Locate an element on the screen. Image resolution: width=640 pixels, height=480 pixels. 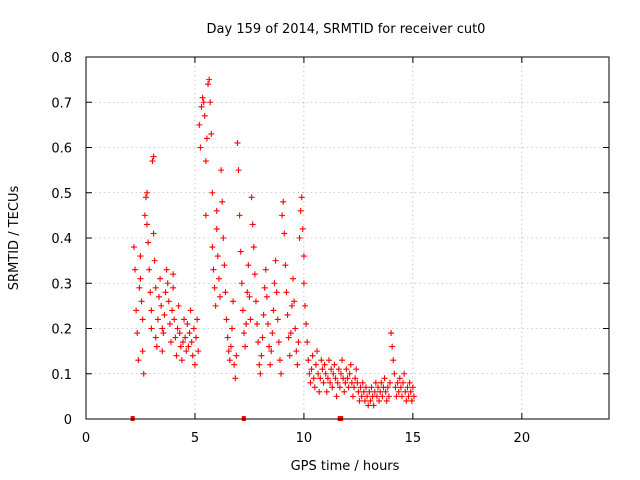
y-tick-label: 0.8 is located at coordinates (61, 58).